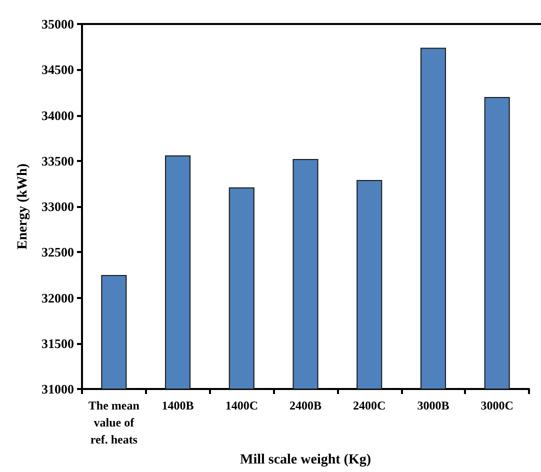 The height and width of the screenshot is (472, 541). I want to click on x-tick-label: 2400C, so click(369, 405).